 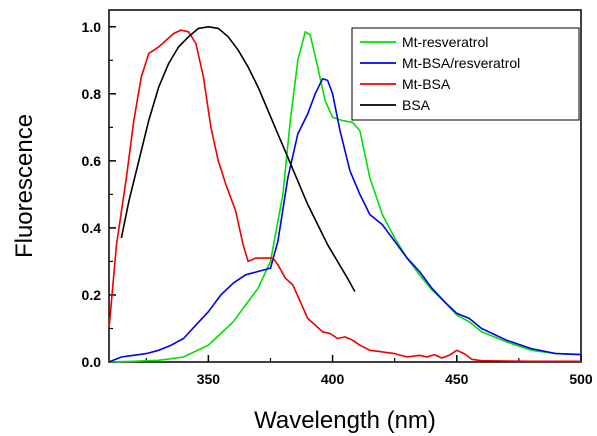 What do you see at coordinates (92, 295) in the screenshot?
I see `y-tick-label: 0.2` at bounding box center [92, 295].